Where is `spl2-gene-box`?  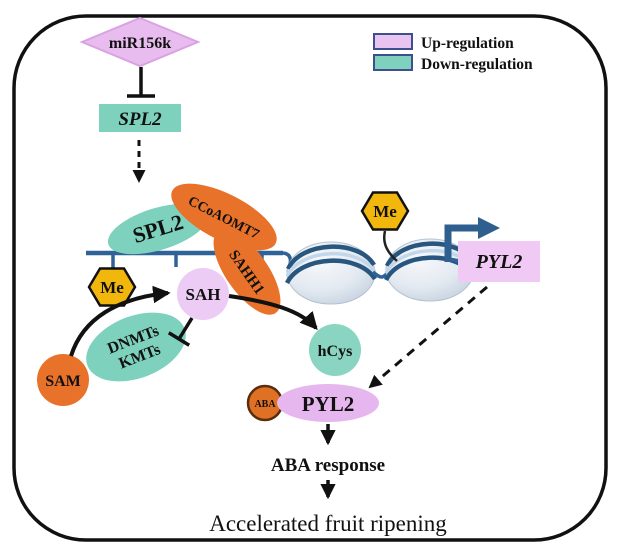 spl2-gene-box is located at coordinates (140, 118).